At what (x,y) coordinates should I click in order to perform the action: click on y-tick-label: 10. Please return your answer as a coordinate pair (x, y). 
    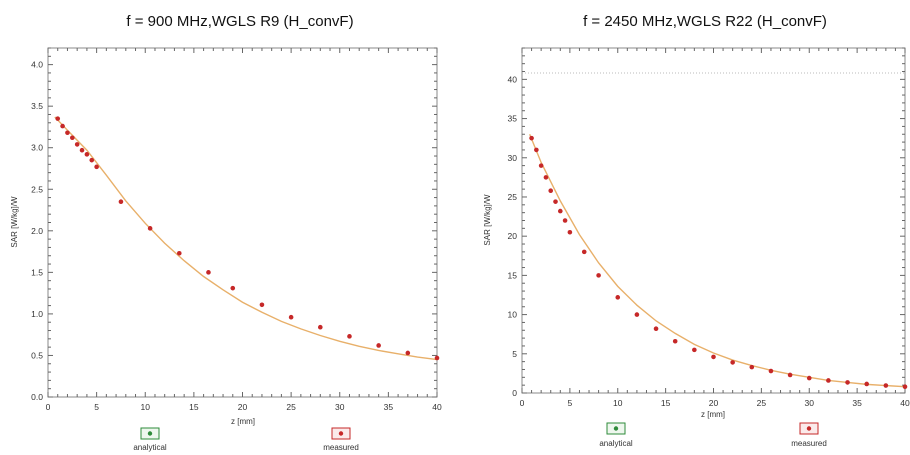
    Looking at the image, I should click on (513, 315).